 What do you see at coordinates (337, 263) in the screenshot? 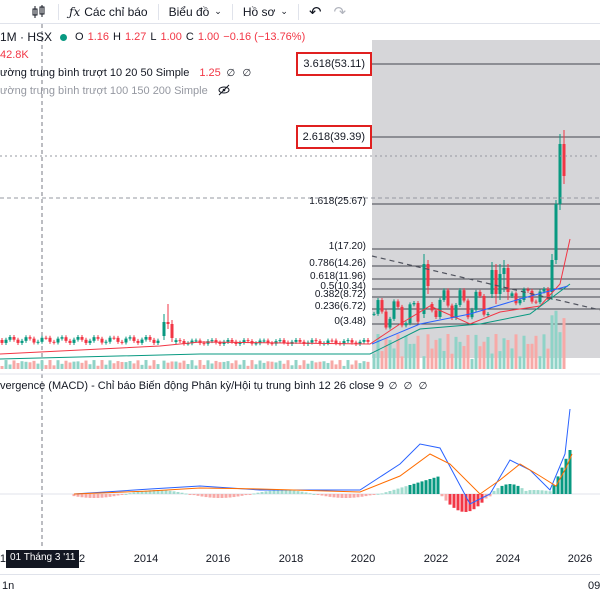
I see `fib-level-label: 0.786(14.26)` at bounding box center [337, 263].